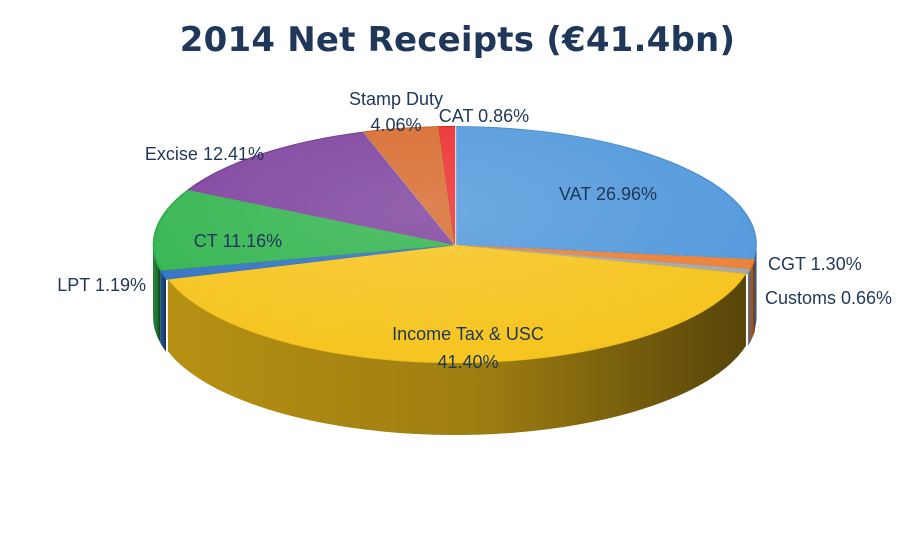 The height and width of the screenshot is (553, 915). What do you see at coordinates (815, 264) in the screenshot?
I see `slice-label-cgt: CGT 1.30%` at bounding box center [815, 264].